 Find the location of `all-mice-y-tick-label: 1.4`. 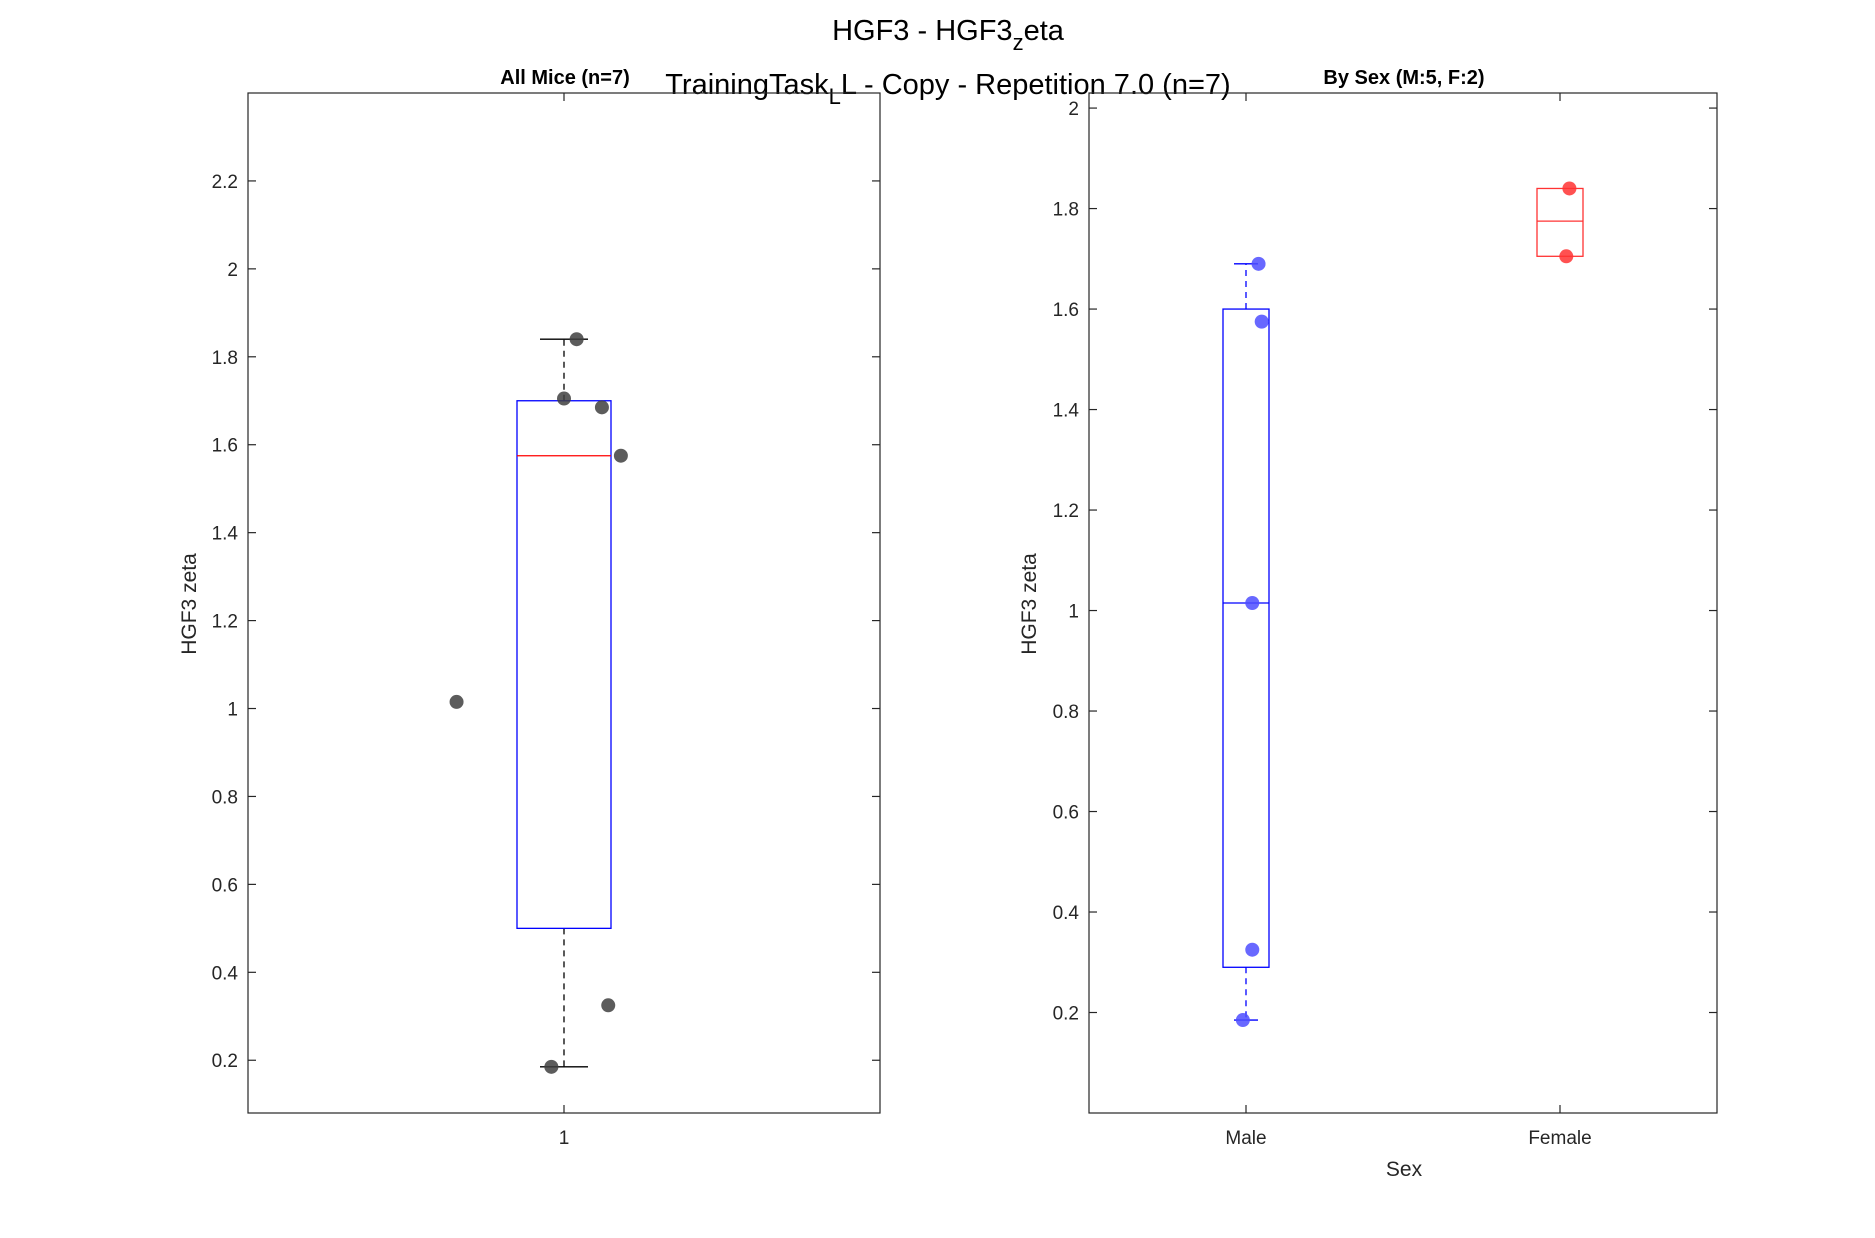

all-mice-y-tick-label: 1.4 is located at coordinates (225, 534).